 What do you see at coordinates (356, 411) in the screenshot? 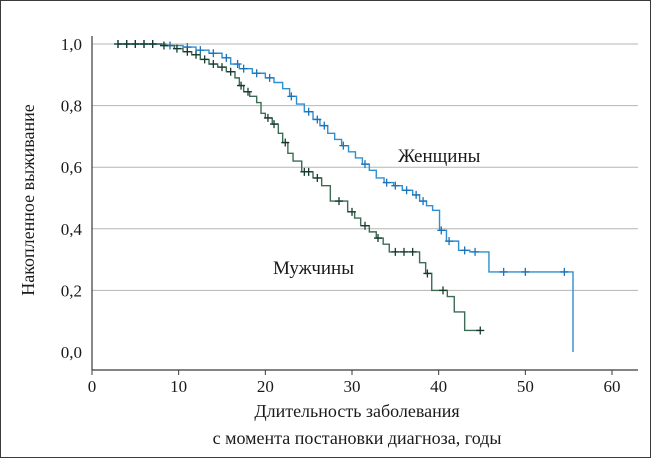
I see `x-axis-label-line-1: Длительность заболевания` at bounding box center [356, 411].